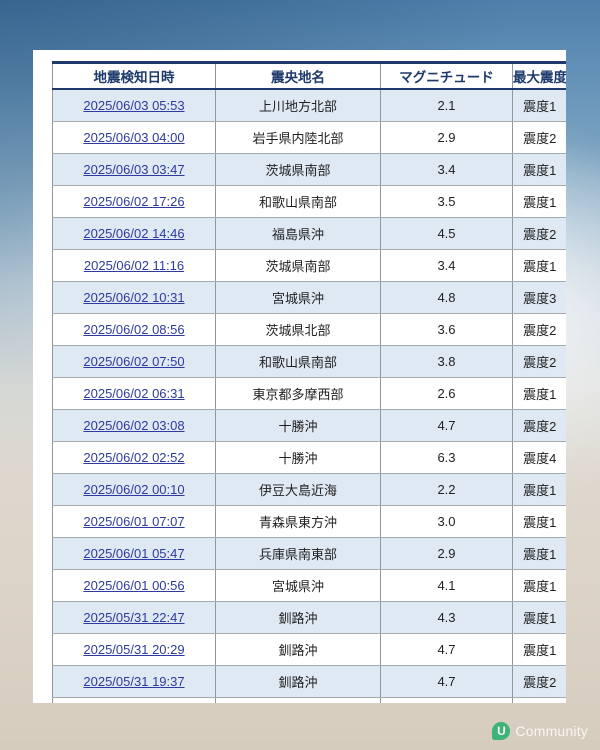 The height and width of the screenshot is (750, 600). Describe the element at coordinates (298, 75) in the screenshot. I see `column-header-epicenter: 震央地名` at that location.